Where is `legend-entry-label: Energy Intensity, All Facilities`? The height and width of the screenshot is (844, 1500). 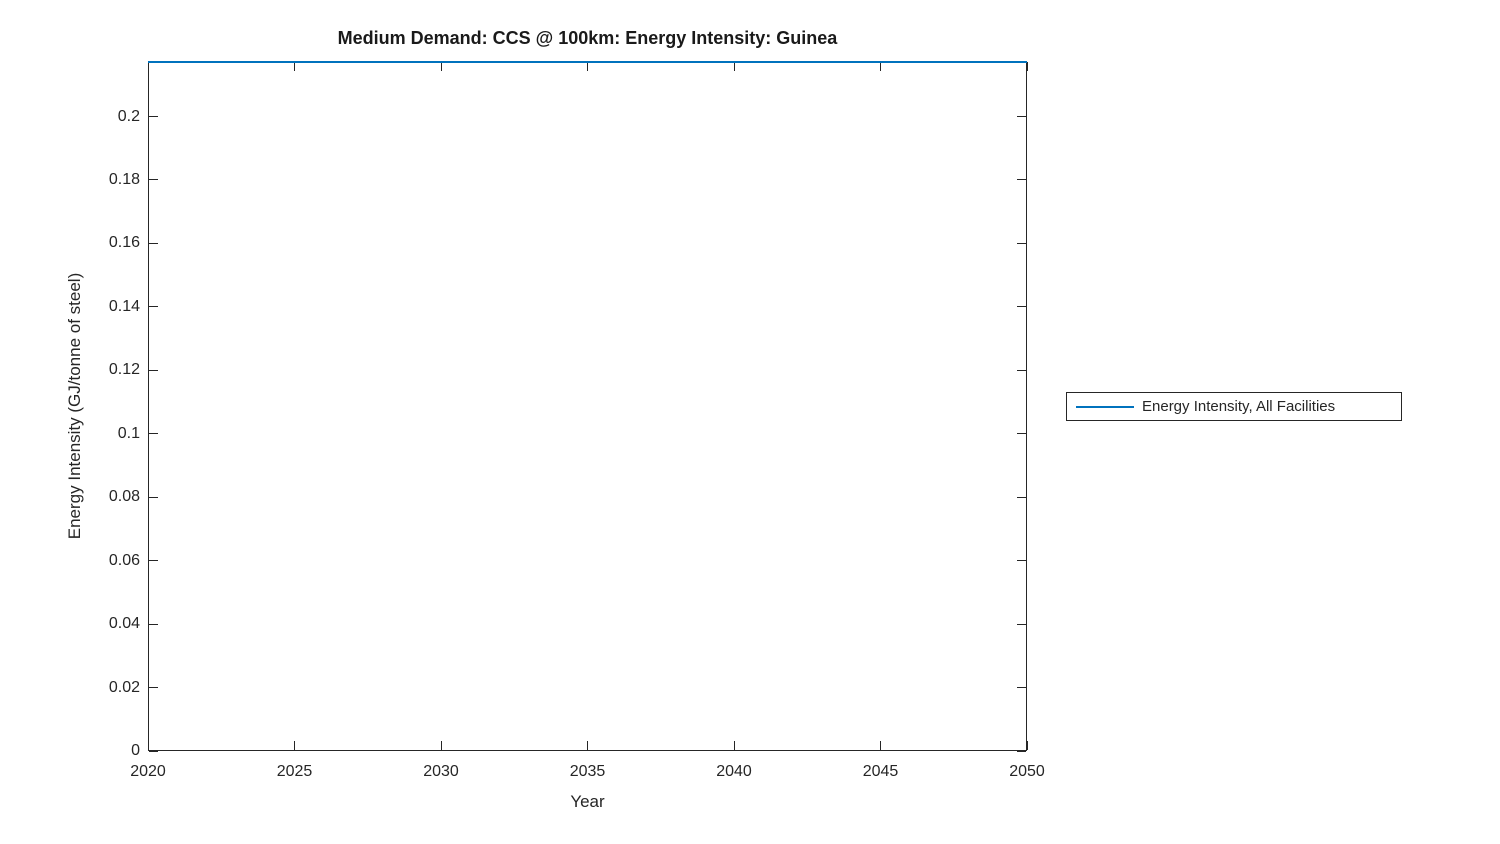 legend-entry-label: Energy Intensity, All Facilities is located at coordinates (1239, 406).